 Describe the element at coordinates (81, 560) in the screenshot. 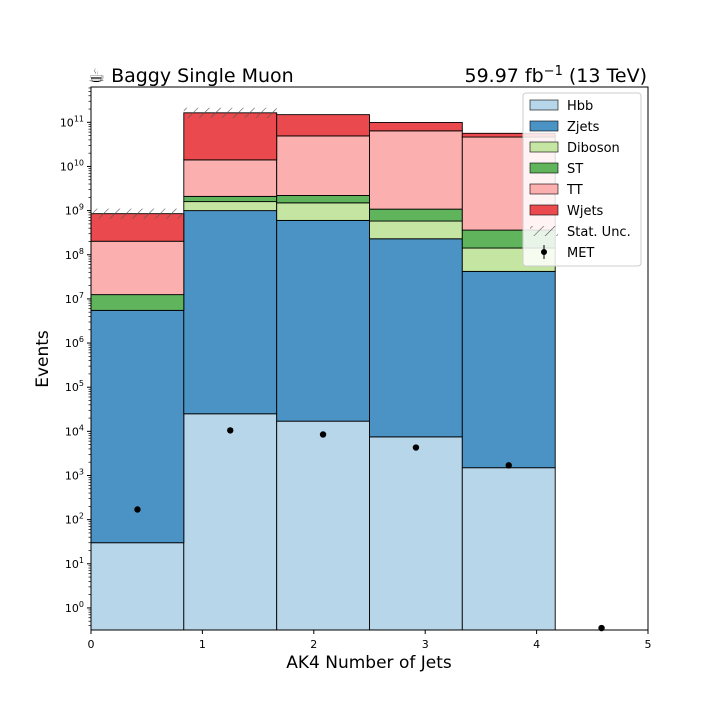

I see `y-tick-exponent: 1` at that location.